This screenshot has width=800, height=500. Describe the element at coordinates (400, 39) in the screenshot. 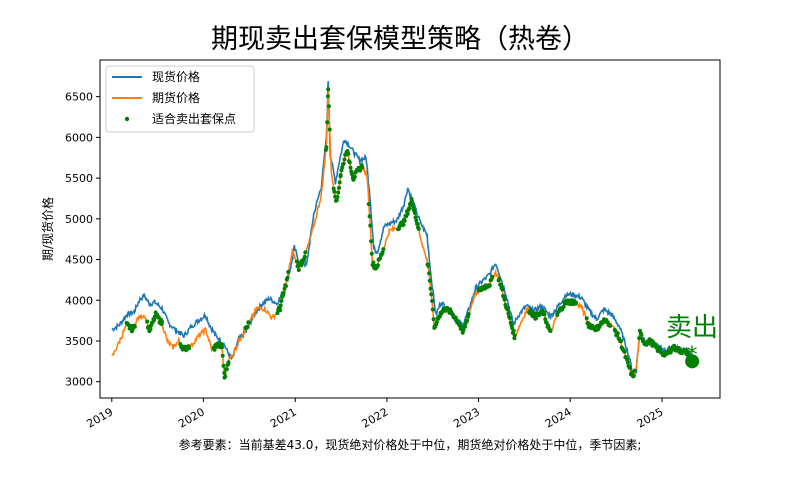

I see `chart-title: 期现卖出套保模型策略（热卷）` at that location.